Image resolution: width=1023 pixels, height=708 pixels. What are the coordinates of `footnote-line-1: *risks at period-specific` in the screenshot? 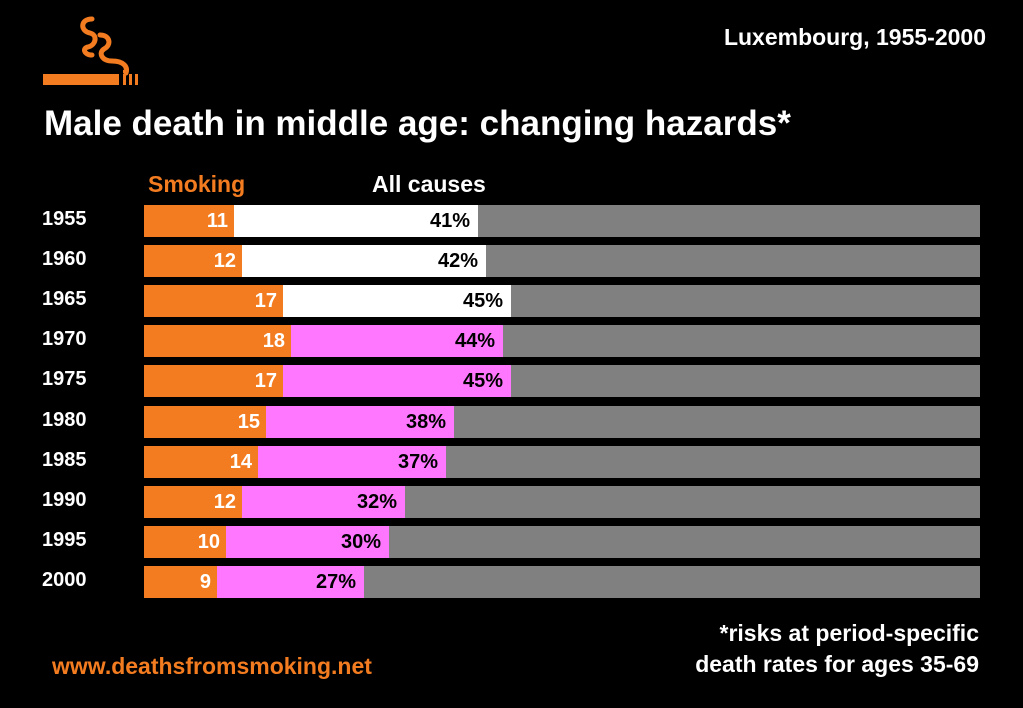 It's located at (849, 633).